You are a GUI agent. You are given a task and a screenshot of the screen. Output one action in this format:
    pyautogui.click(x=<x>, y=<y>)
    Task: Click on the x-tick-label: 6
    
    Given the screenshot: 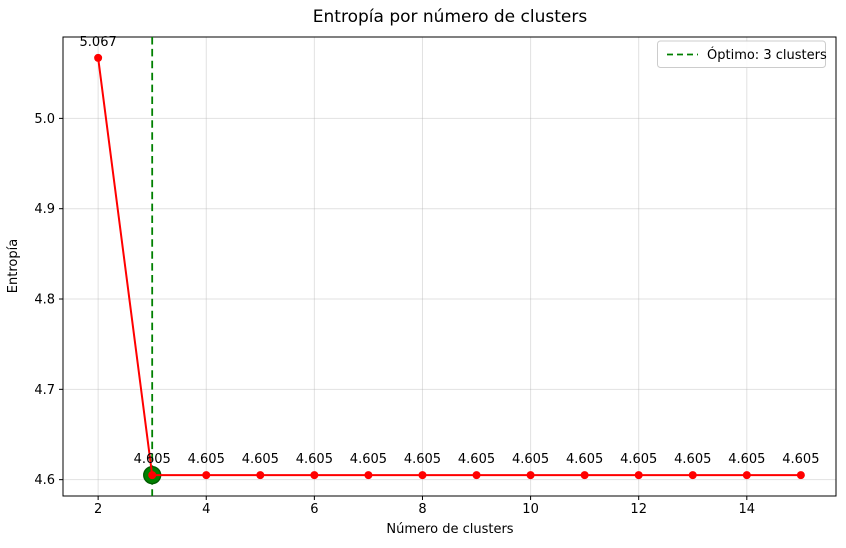 What is the action you would take?
    pyautogui.click(x=314, y=509)
    